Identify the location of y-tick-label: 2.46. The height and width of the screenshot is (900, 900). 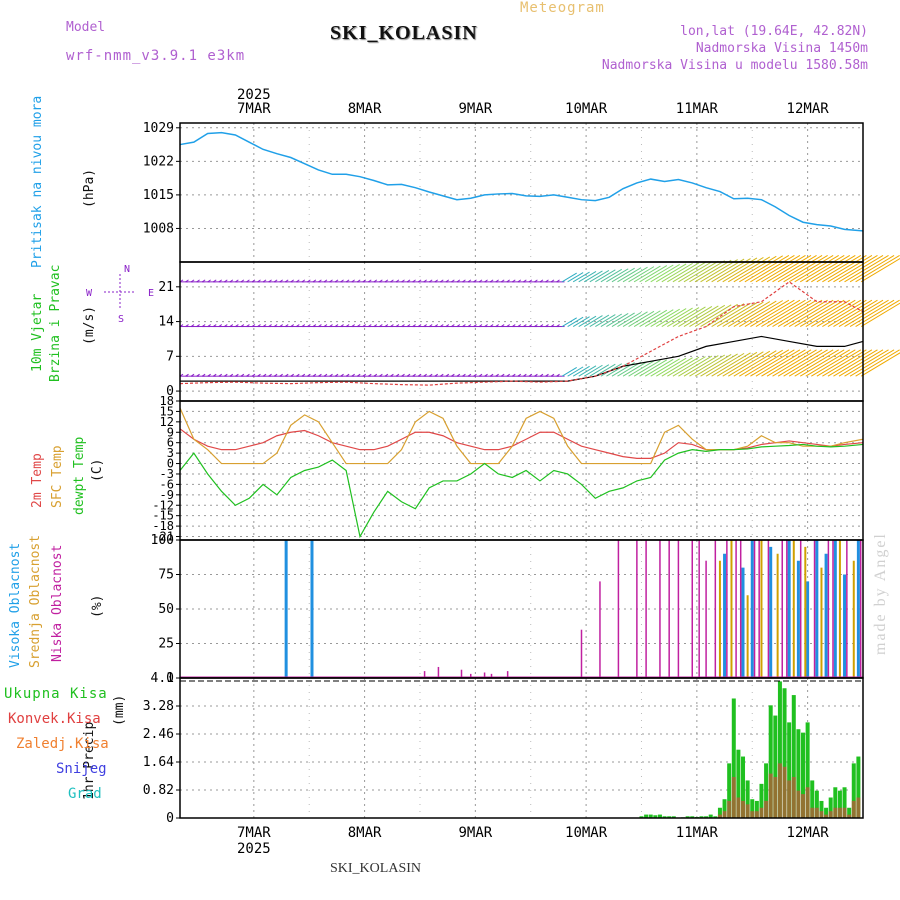
(158, 734).